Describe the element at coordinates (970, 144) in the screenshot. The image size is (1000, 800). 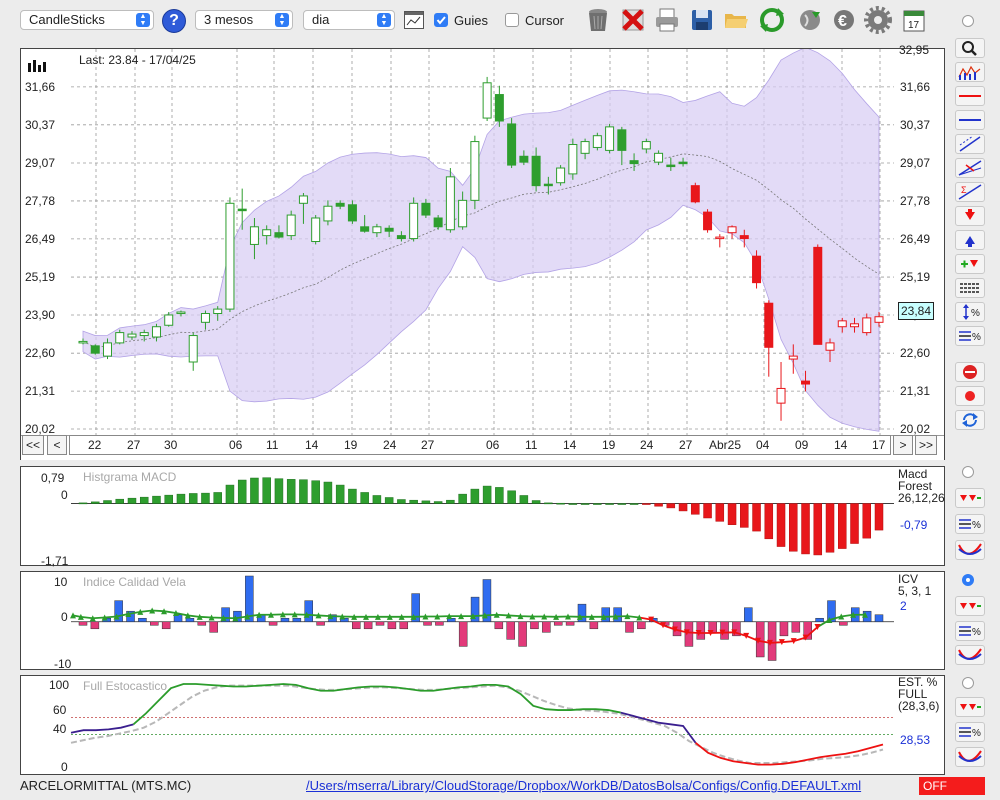
I see `trend-channel-button` at that location.